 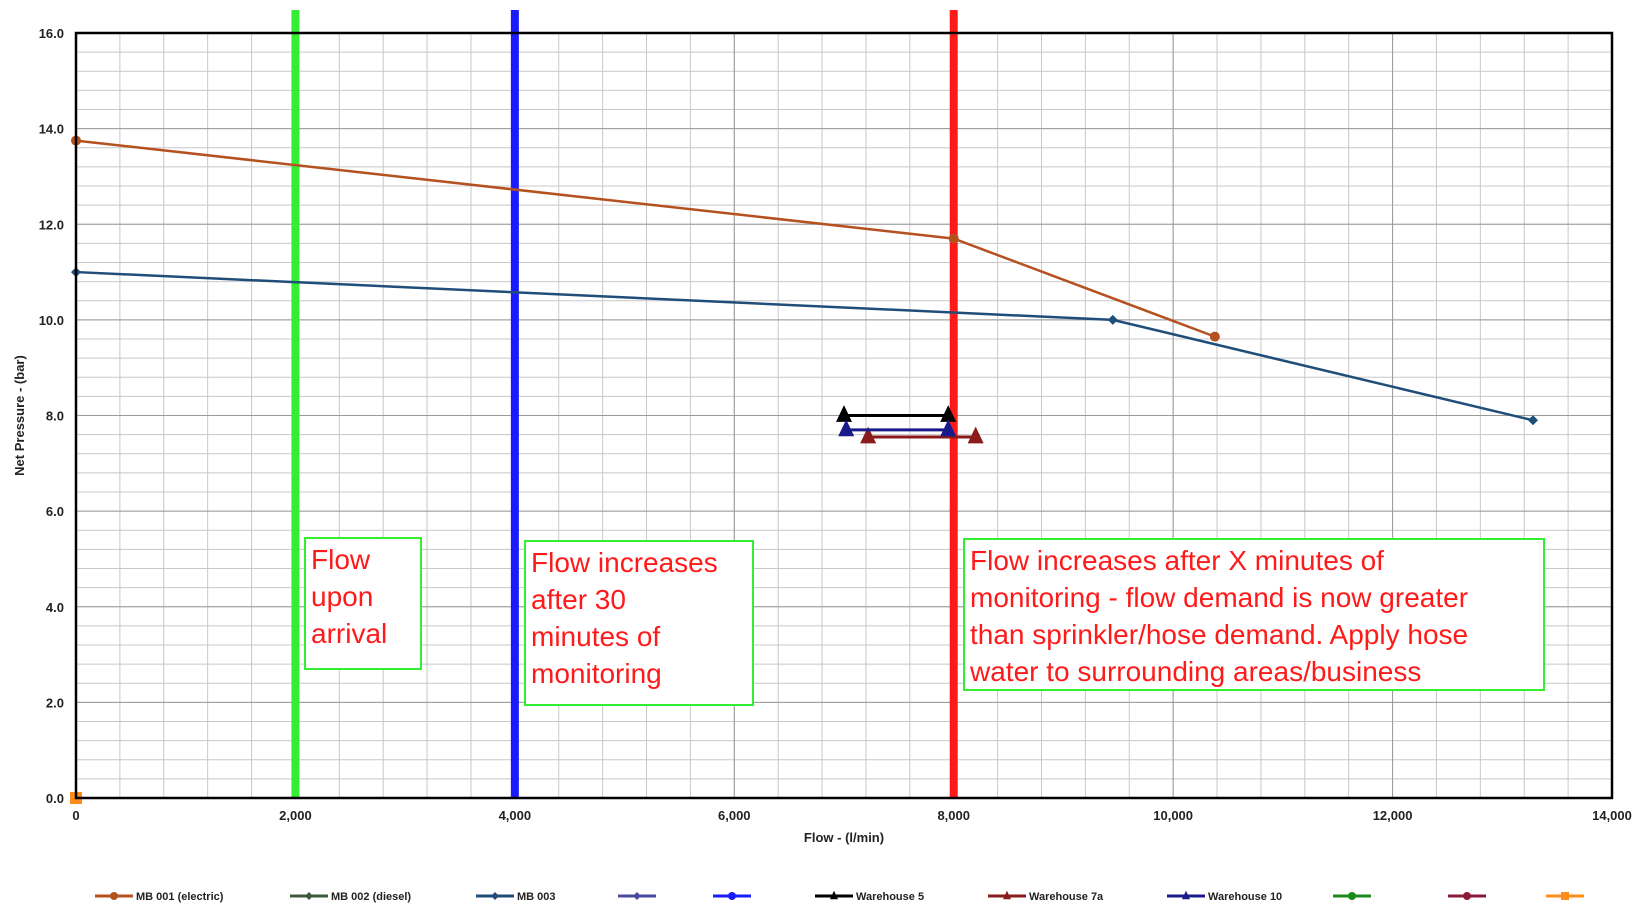 What do you see at coordinates (516, 897) in the screenshot?
I see `legend-item: MB 003` at bounding box center [516, 897].